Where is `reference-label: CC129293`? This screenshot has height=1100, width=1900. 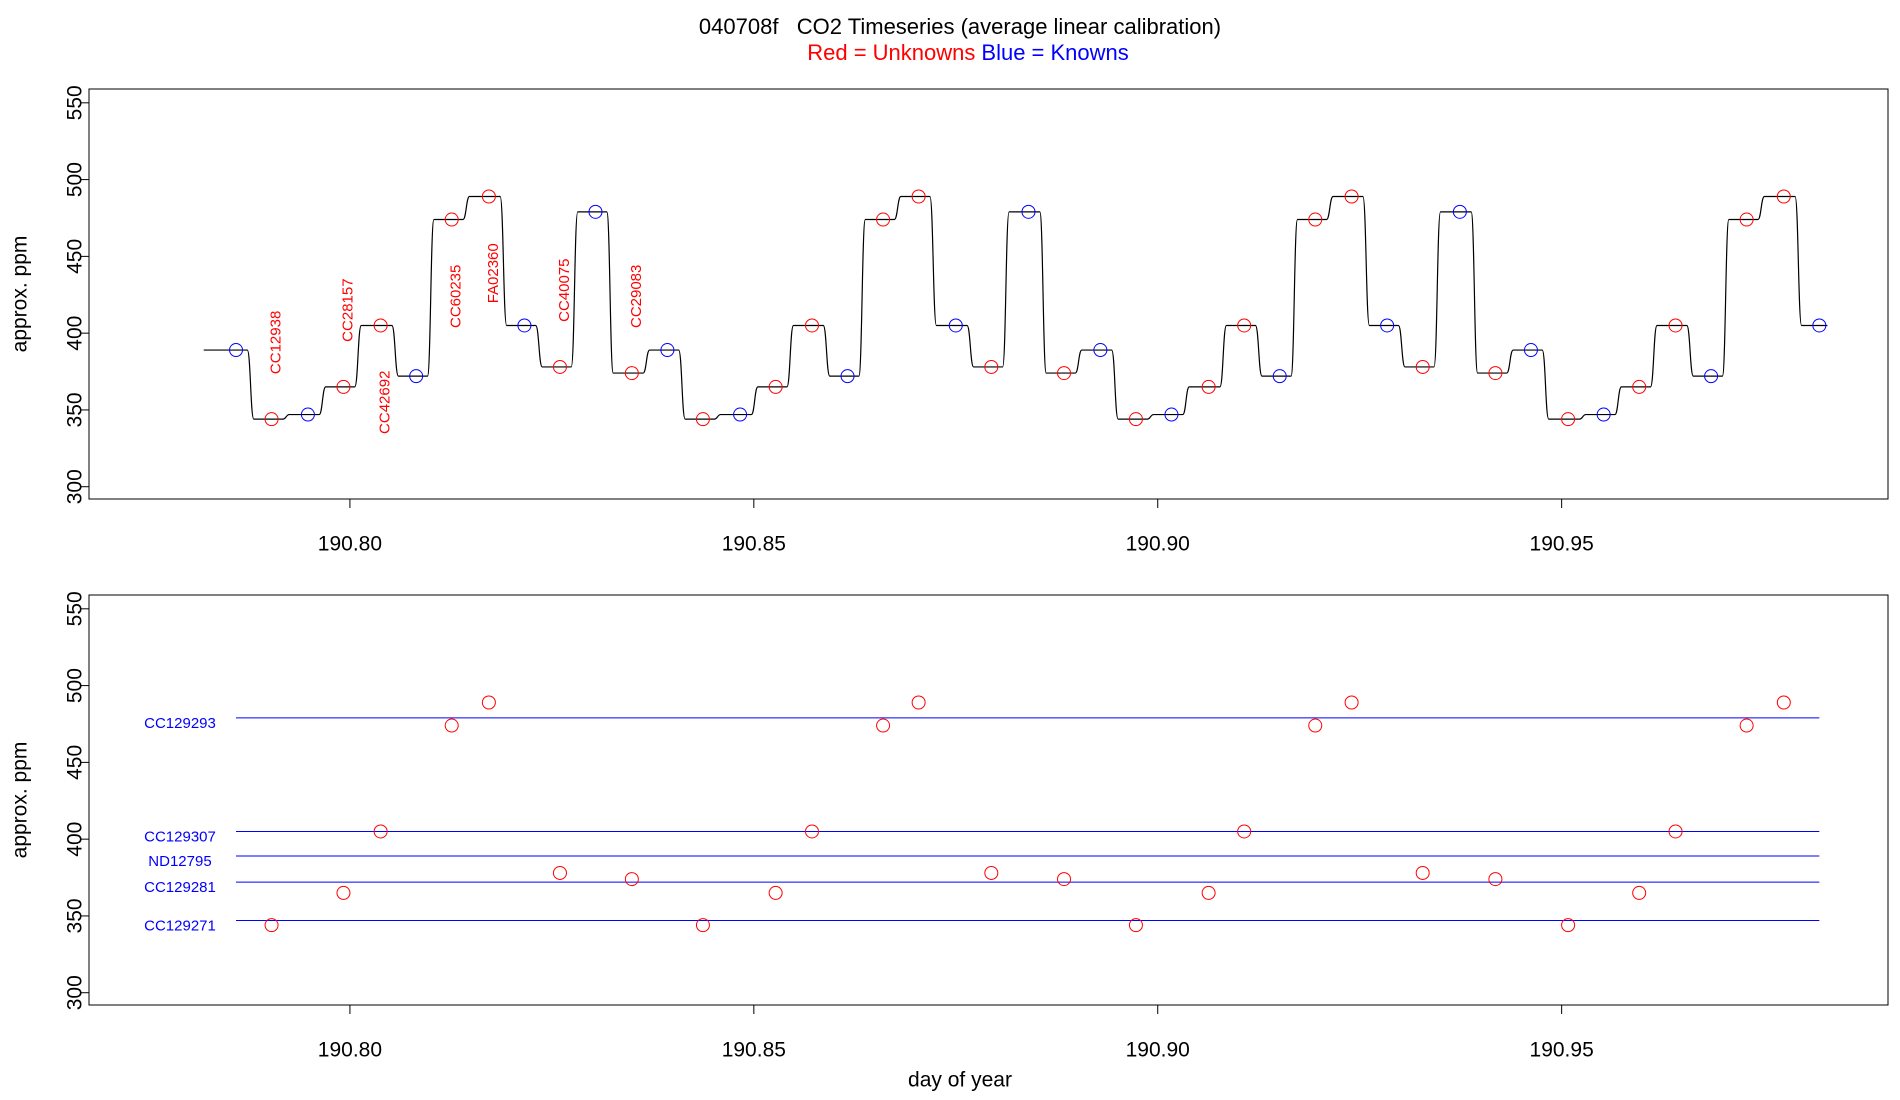 reference-label: CC129293 is located at coordinates (180, 723).